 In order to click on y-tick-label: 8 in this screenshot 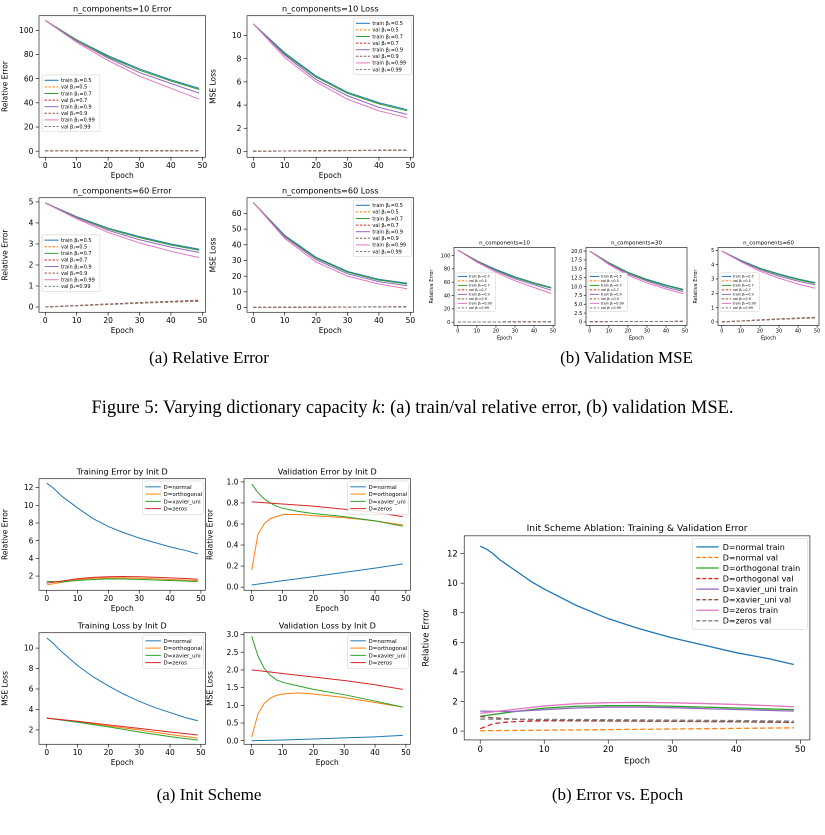, I will do `click(31, 523)`.